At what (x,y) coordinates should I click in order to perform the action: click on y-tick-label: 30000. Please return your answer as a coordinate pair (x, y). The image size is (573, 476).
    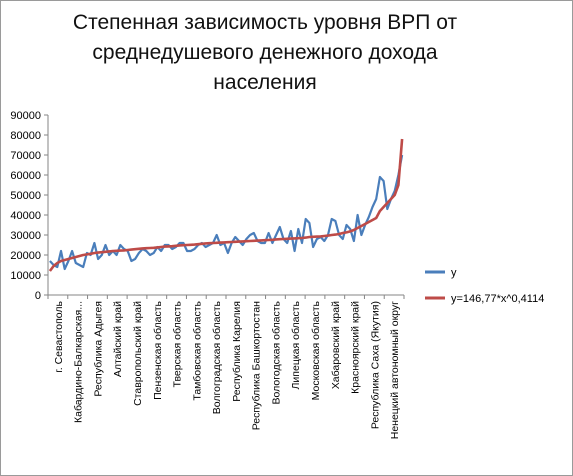
    Looking at the image, I should click on (25, 236).